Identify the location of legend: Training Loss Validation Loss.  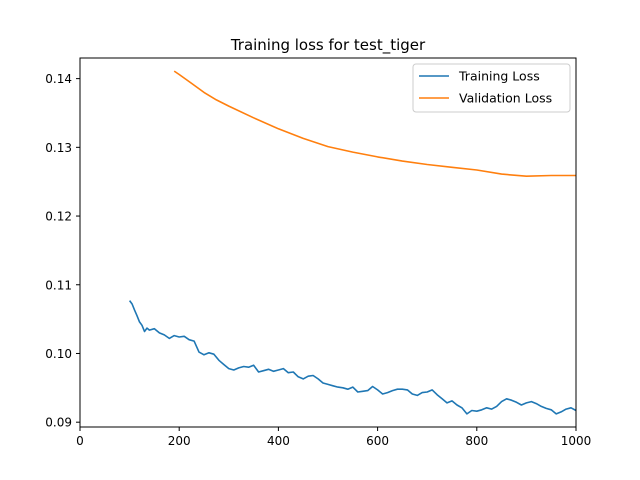
(491, 88).